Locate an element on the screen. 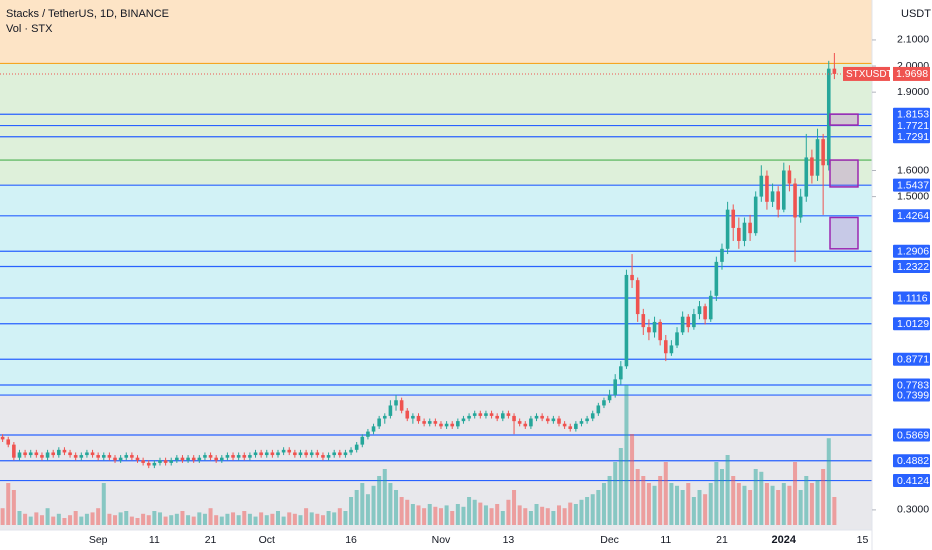 Image resolution: width=932 pixels, height=550 pixels. x-tick-label: 13 is located at coordinates (509, 540).